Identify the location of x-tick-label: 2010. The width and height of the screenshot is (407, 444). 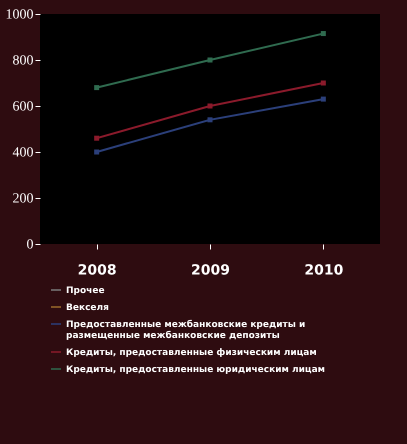
(324, 270).